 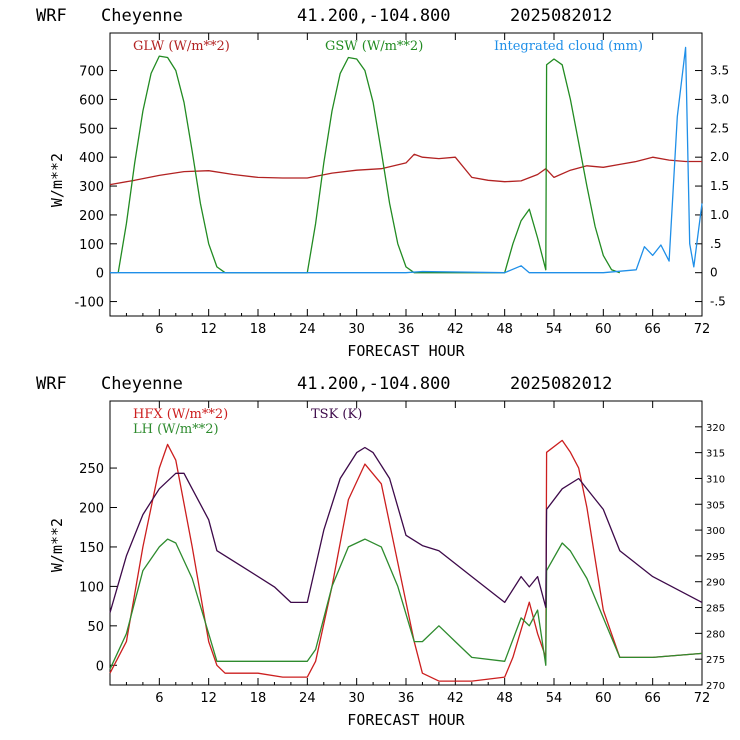 I want to click on chart2-header-location: Cheyenne, so click(x=142, y=384).